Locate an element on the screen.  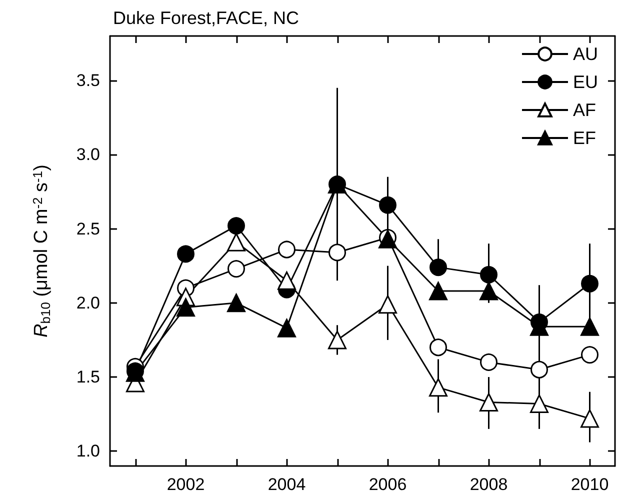
legend-label: EU is located at coordinates (585, 82).